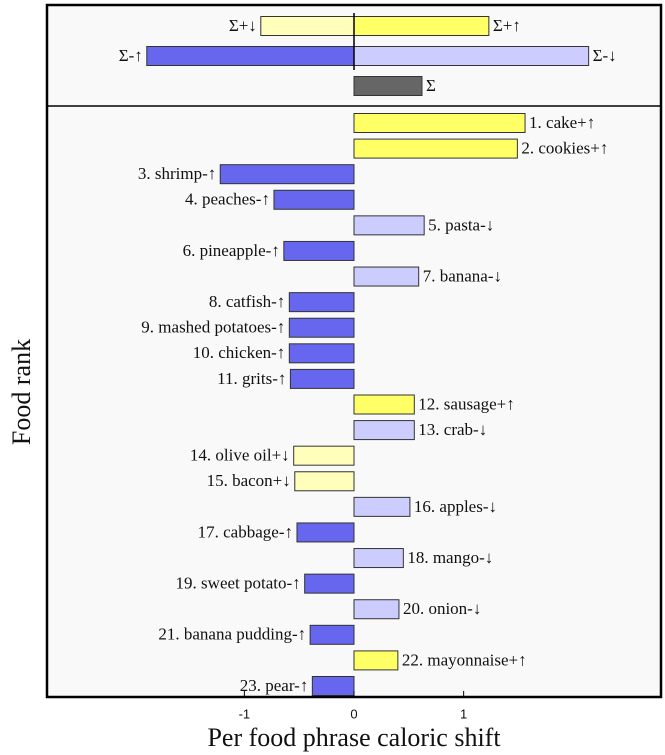  What do you see at coordinates (245, 531) in the screenshot?
I see `bar-label: 17. cabbage-↑` at bounding box center [245, 531].